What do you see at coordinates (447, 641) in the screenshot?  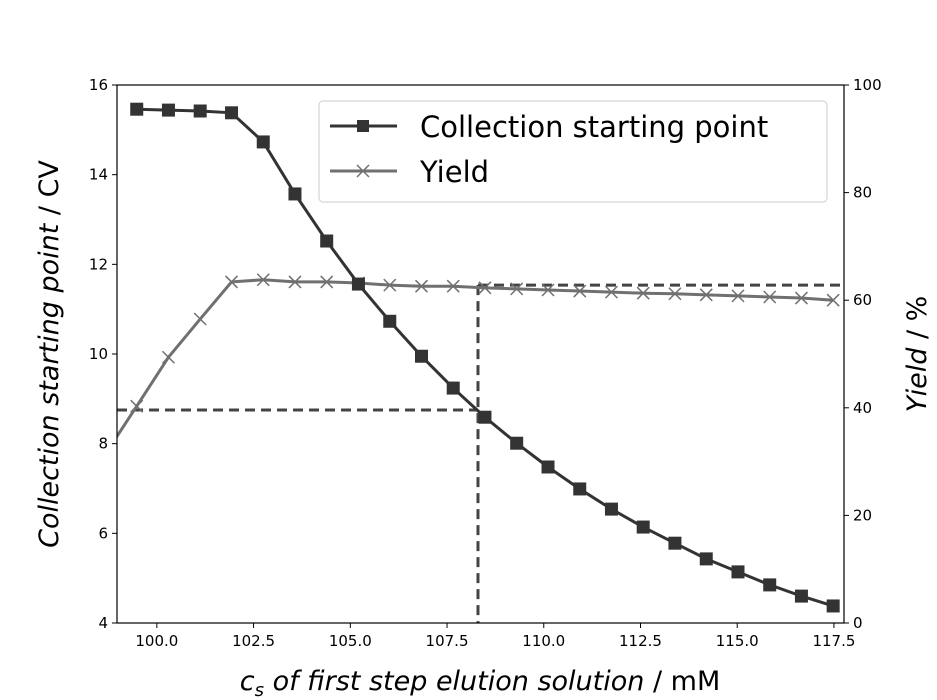 I see `x-tick-label: 107.5` at bounding box center [447, 641].